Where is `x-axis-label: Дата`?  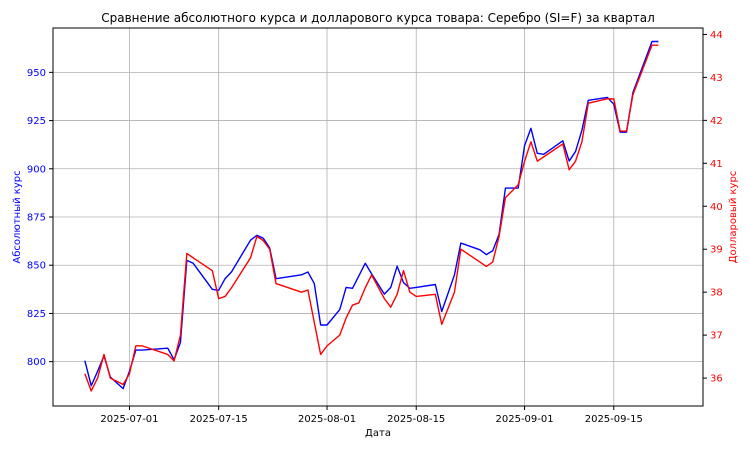 x-axis-label: Дата is located at coordinates (378, 433).